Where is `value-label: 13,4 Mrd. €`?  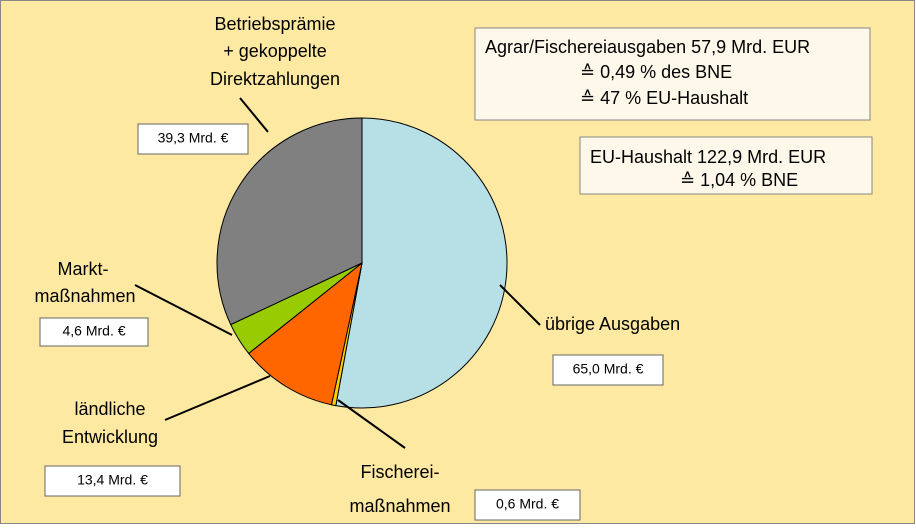 value-label: 13,4 Mrd. € is located at coordinates (112, 480).